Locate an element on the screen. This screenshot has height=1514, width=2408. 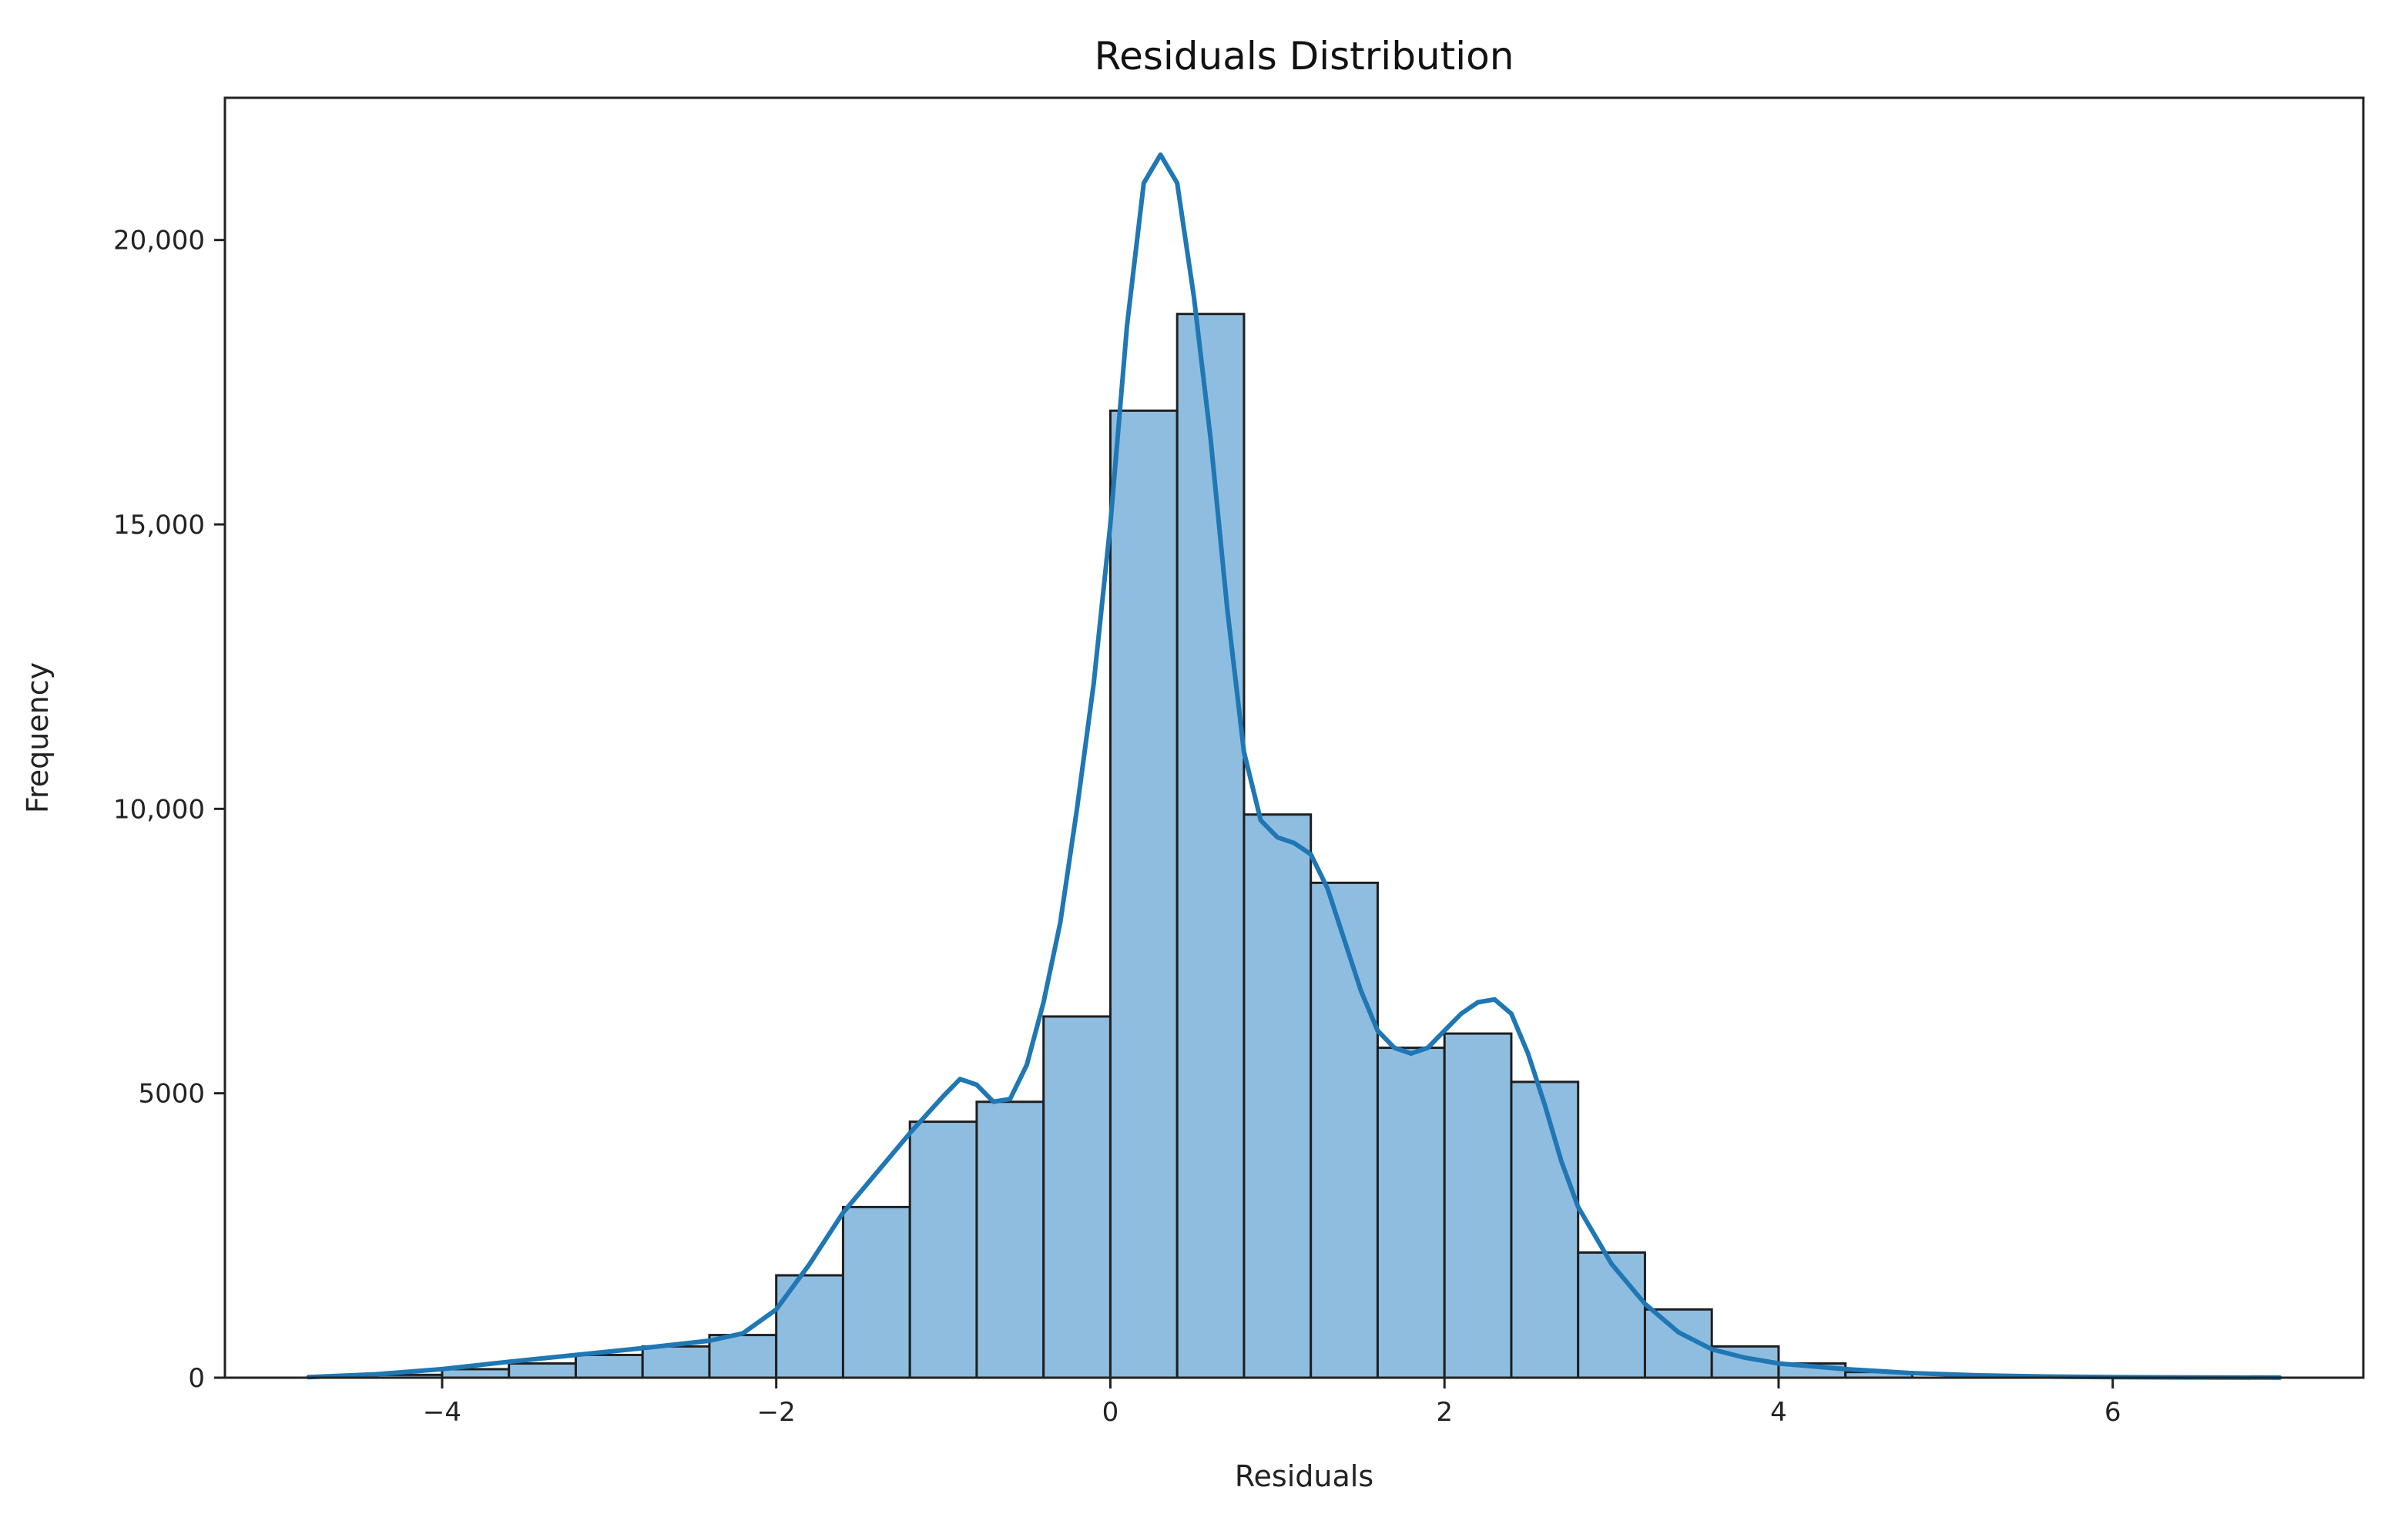
x-tick-label: 6 is located at coordinates (2112, 1412).